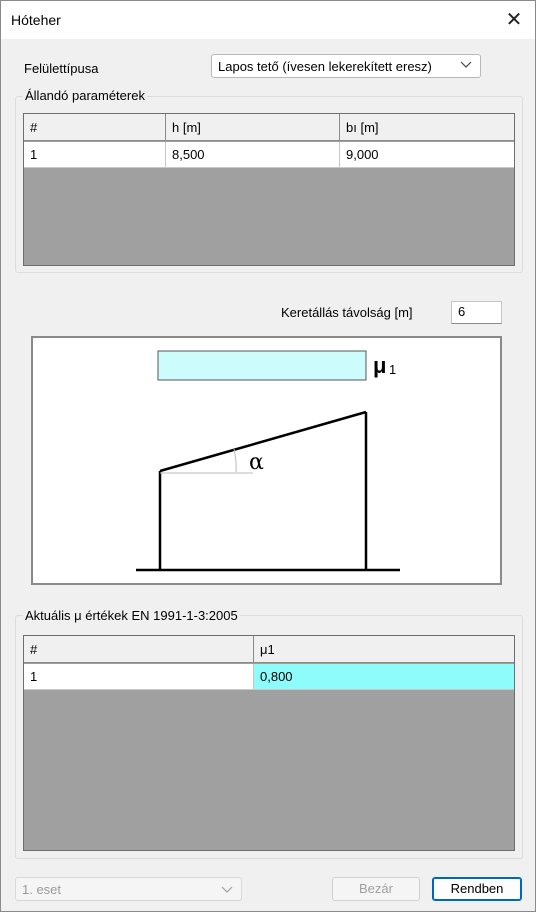  Describe the element at coordinates (392, 369) in the screenshot. I see `mu-subscript: 1` at that location.